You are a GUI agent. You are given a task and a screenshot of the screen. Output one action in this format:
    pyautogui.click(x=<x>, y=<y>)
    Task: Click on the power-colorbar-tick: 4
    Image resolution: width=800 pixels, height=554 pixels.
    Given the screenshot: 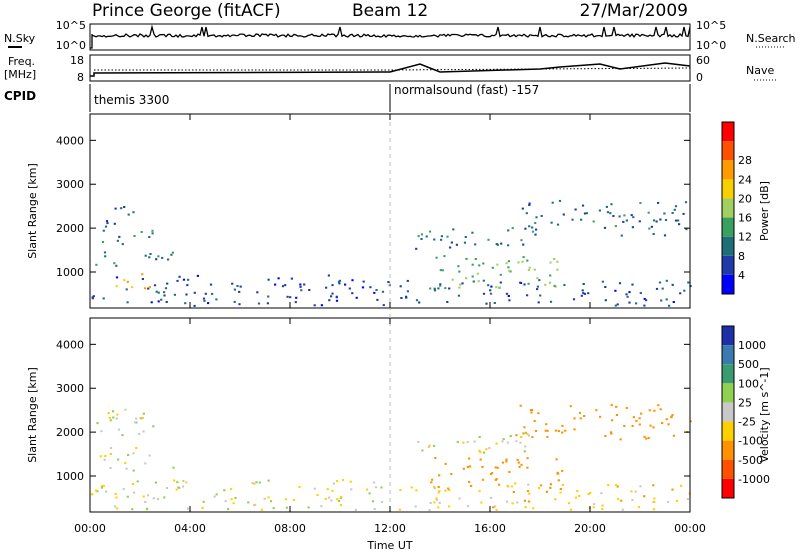 What is the action you would take?
    pyautogui.click(x=741, y=275)
    